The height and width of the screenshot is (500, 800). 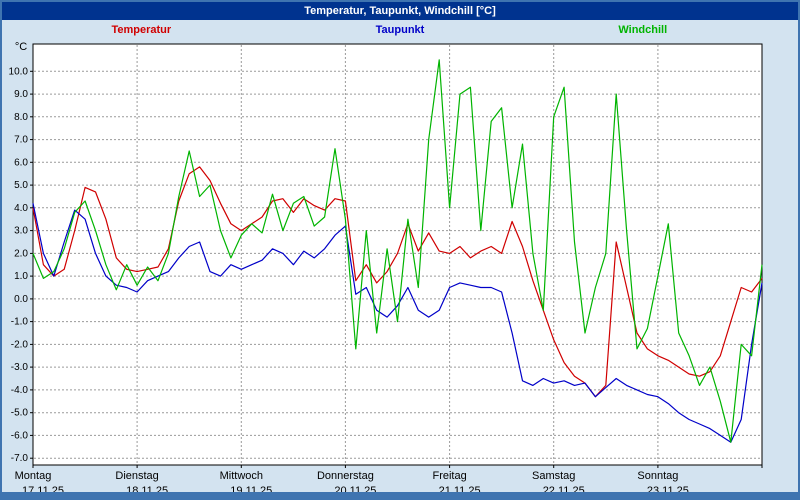 What do you see at coordinates (20, 413) in the screenshot?
I see `y-tick-label: -5.0` at bounding box center [20, 413].